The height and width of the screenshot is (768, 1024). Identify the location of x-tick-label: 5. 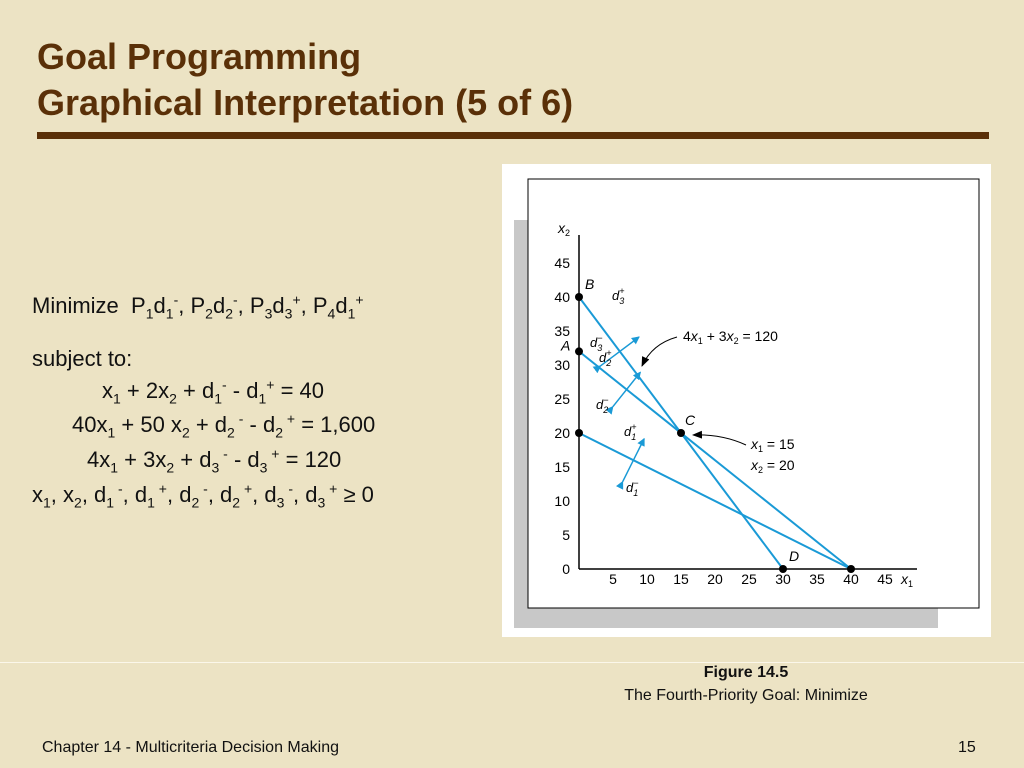
(613, 579).